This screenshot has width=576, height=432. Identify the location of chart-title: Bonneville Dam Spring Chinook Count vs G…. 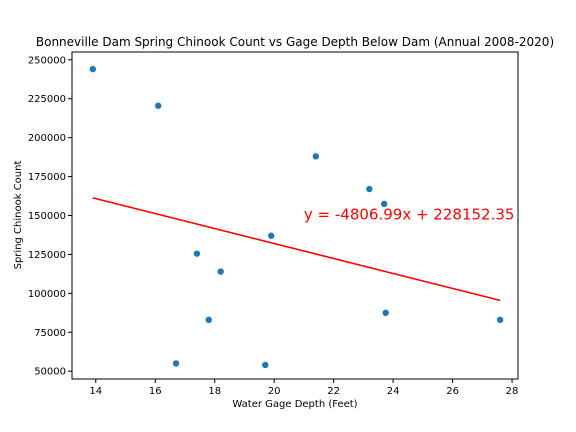
(295, 42).